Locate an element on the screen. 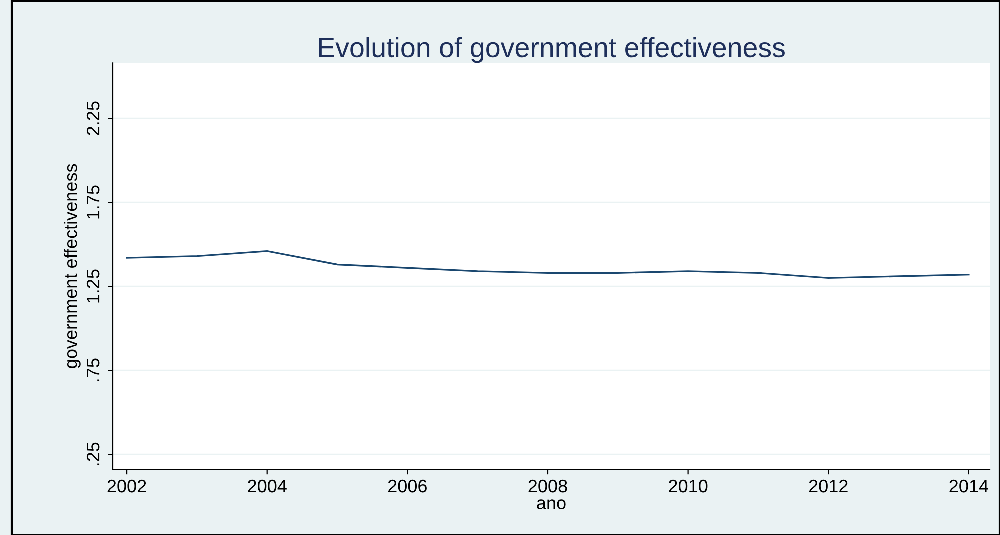  x-tick-label: 2014 is located at coordinates (969, 486).